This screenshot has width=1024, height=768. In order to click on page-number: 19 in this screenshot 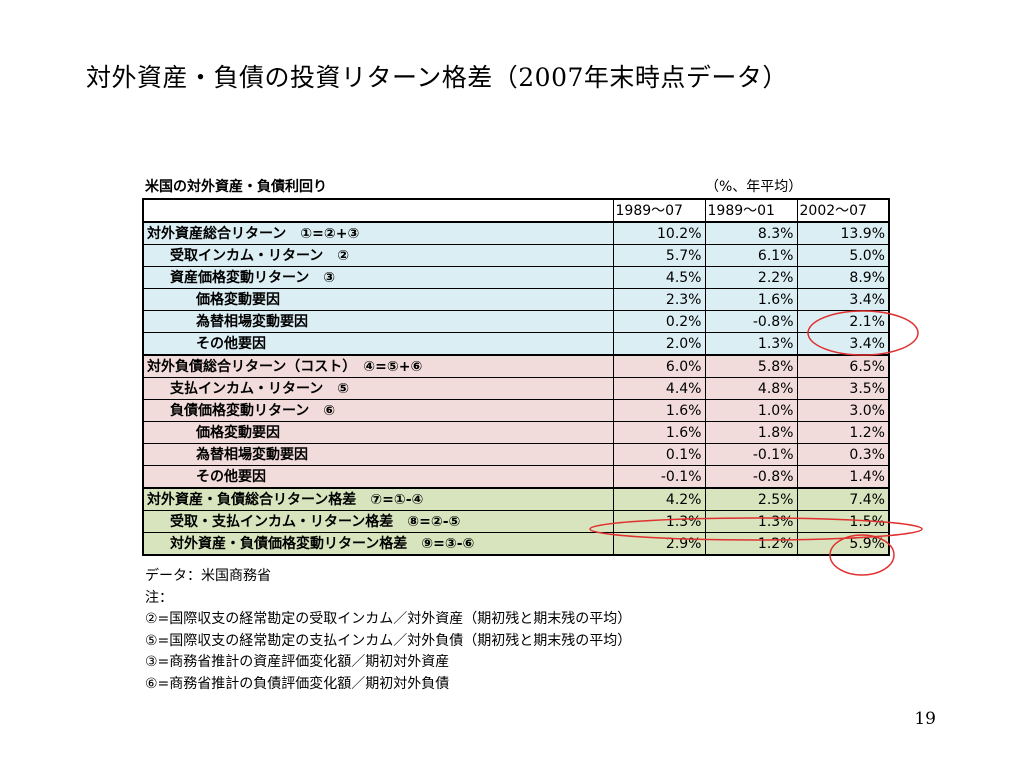, I will do `click(925, 719)`.